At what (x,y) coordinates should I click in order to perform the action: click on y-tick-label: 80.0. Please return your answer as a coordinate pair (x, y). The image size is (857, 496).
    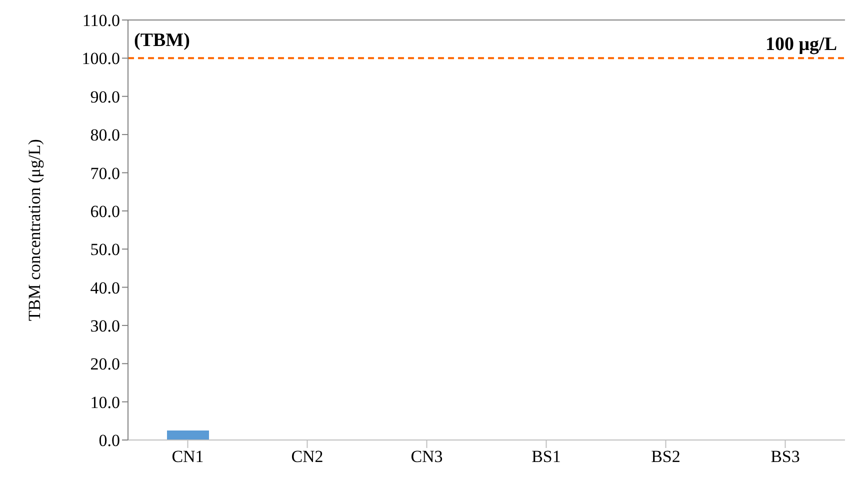
    Looking at the image, I should click on (105, 135).